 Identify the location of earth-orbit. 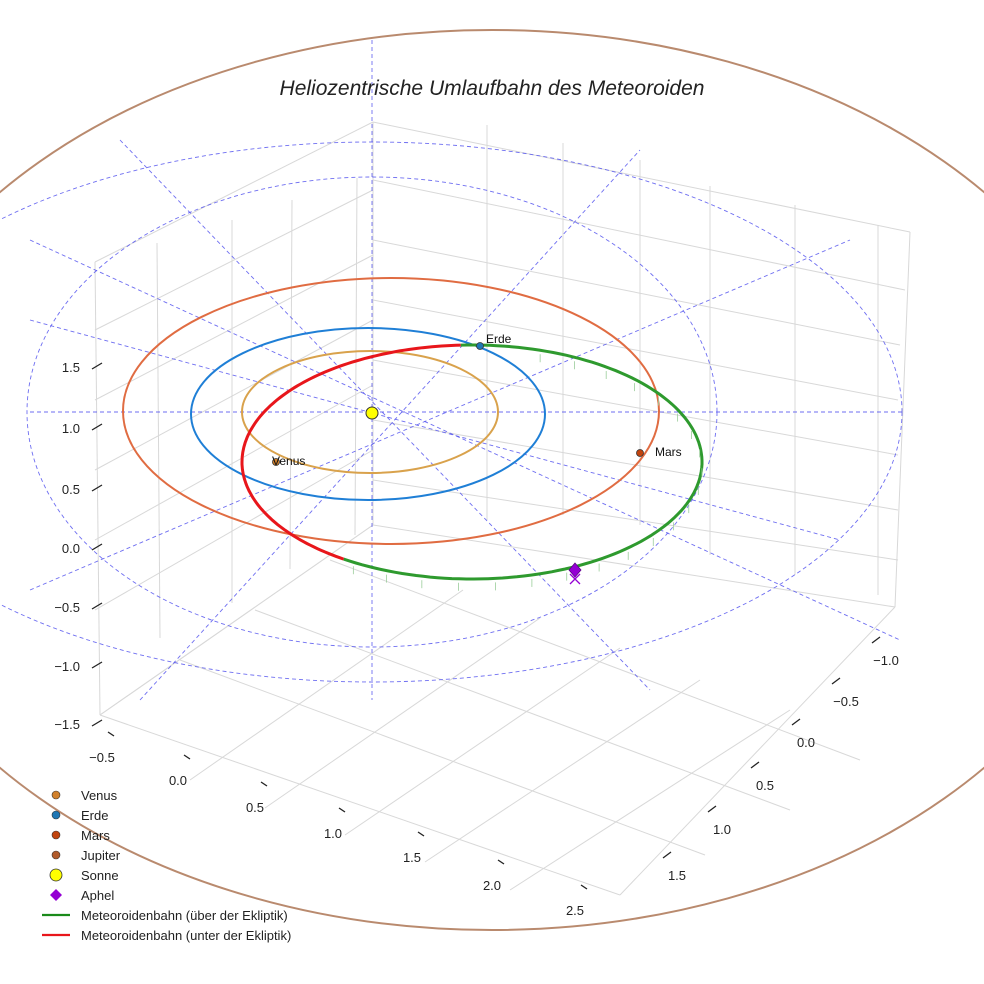
(368, 414).